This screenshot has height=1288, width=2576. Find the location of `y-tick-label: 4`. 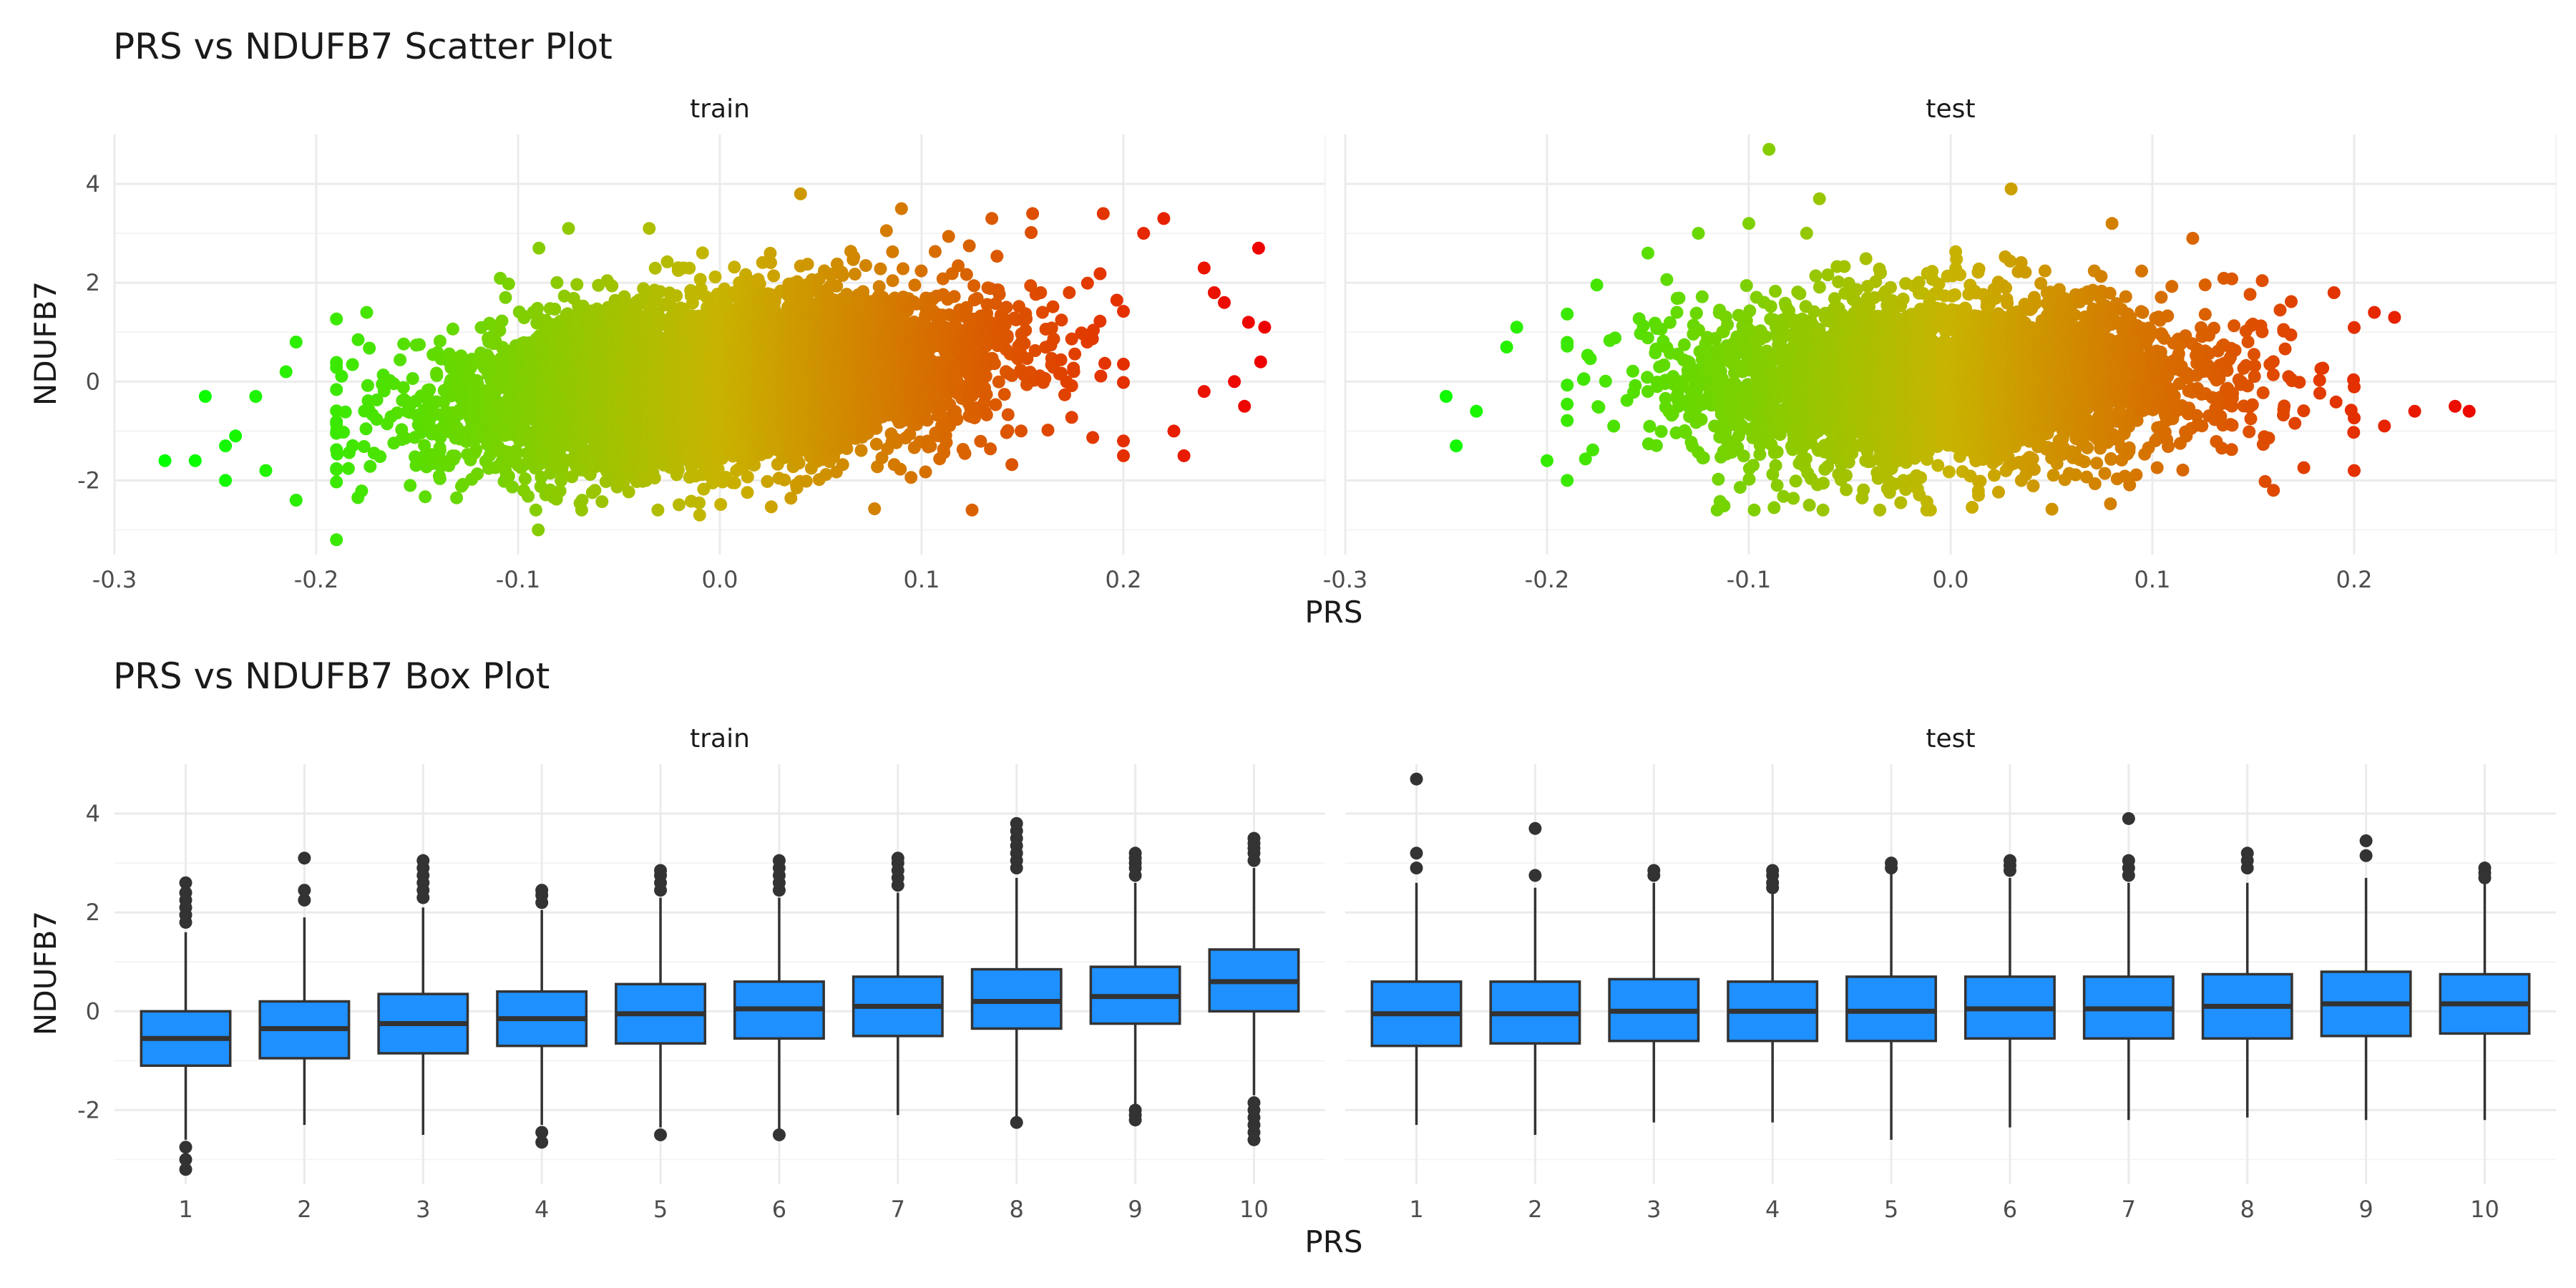

y-tick-label: 4 is located at coordinates (93, 183).